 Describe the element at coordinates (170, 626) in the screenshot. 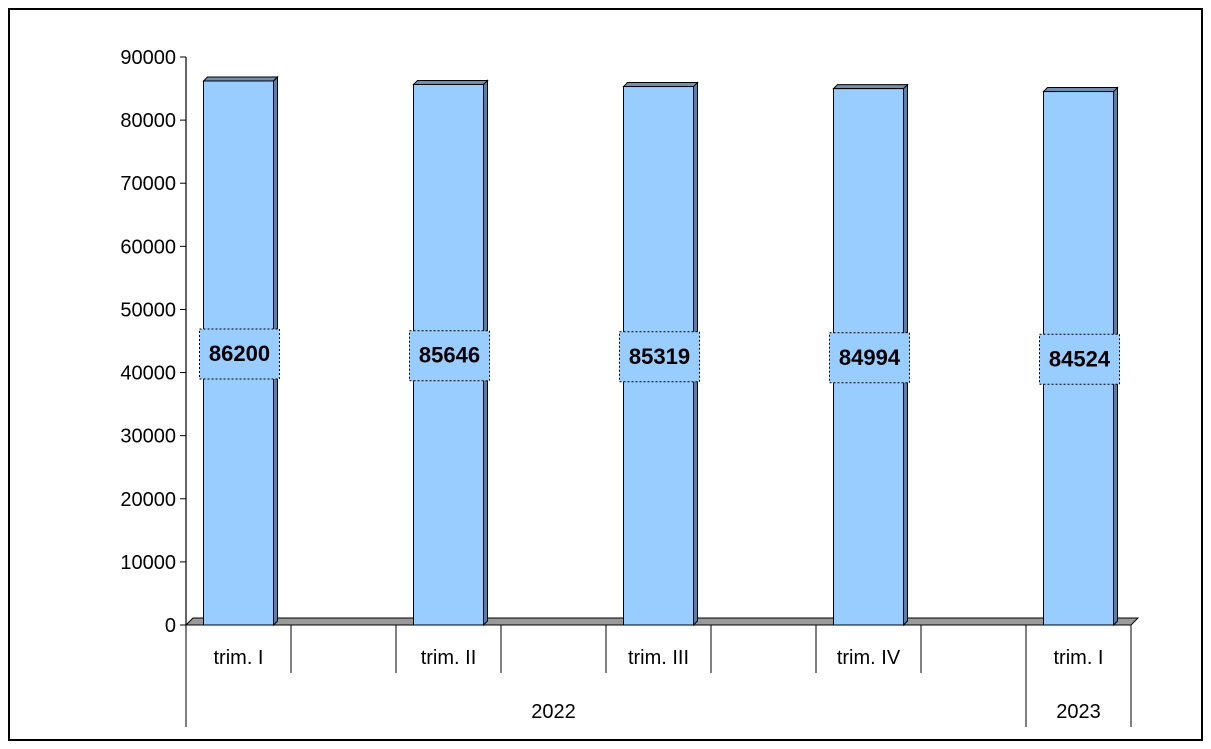

I see `y-tick-label: 0` at that location.